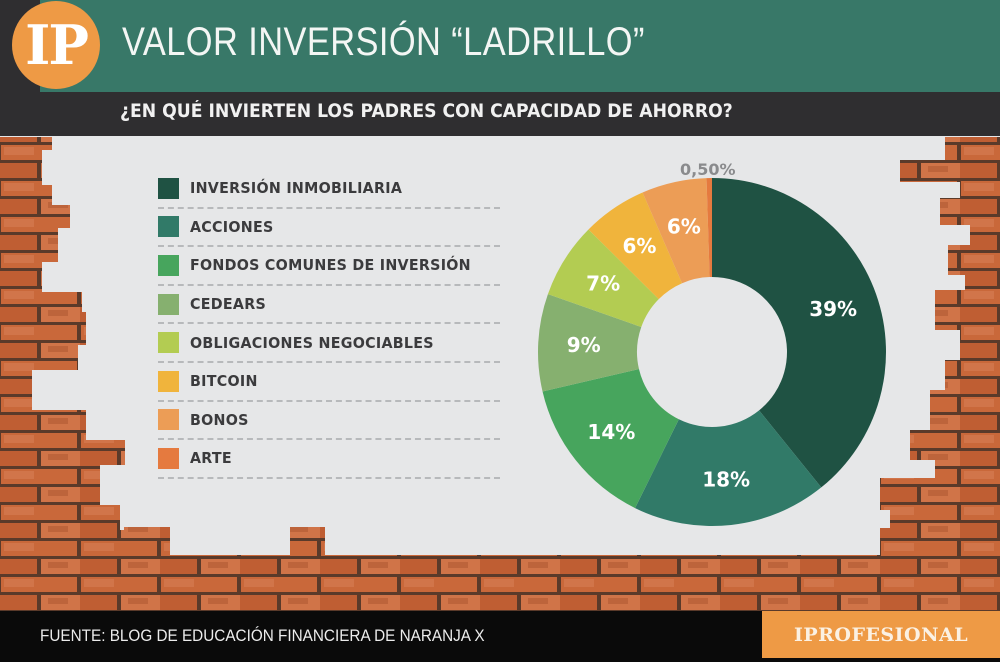 The height and width of the screenshot is (662, 1000). I want to click on legend-item-obligaciones-negociables: OBLIGACIONES NEGOCIABLES, so click(329, 343).